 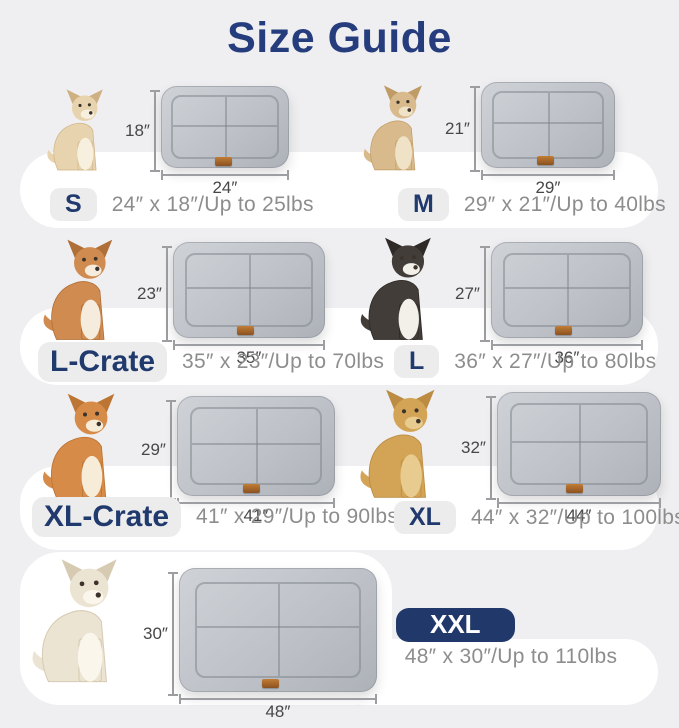 I want to click on size-section-l: 27″ 36″, so click(x=498, y=302).